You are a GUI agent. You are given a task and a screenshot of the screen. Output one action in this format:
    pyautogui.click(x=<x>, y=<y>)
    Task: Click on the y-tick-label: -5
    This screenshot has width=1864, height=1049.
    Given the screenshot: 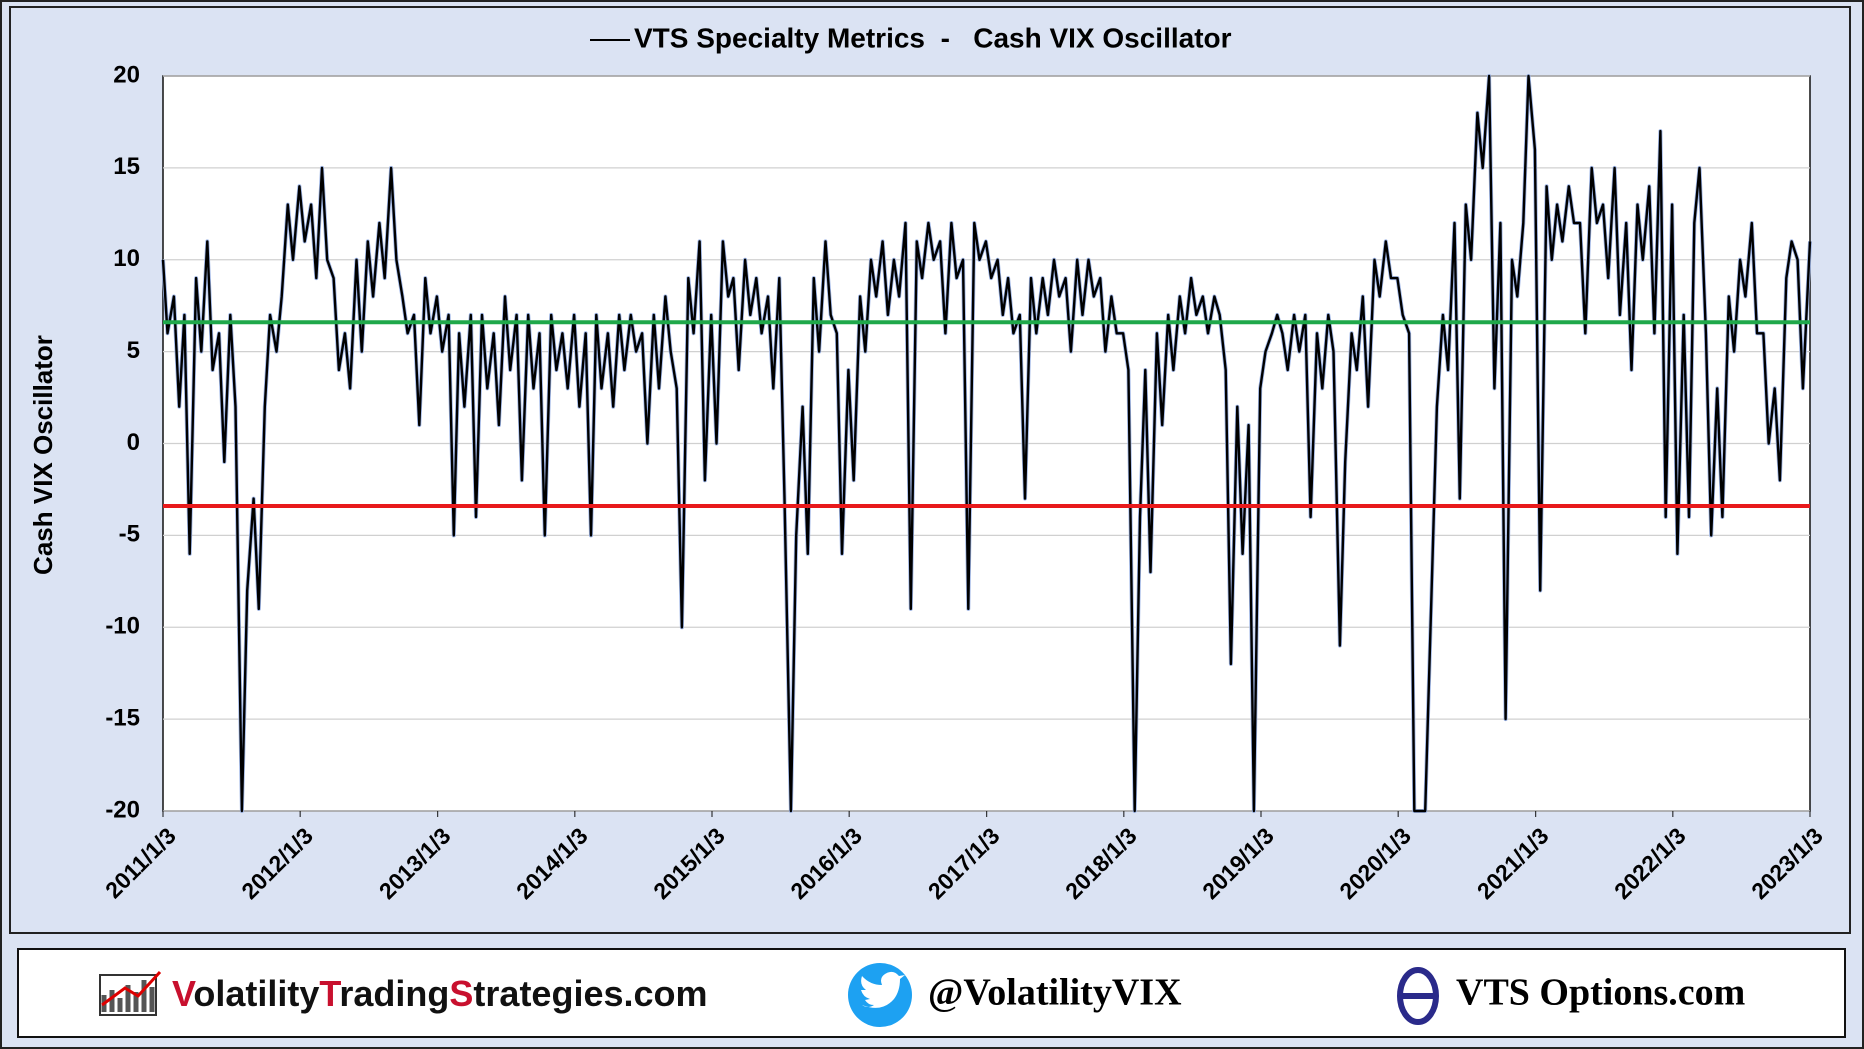 What is the action you would take?
    pyautogui.click(x=129, y=534)
    